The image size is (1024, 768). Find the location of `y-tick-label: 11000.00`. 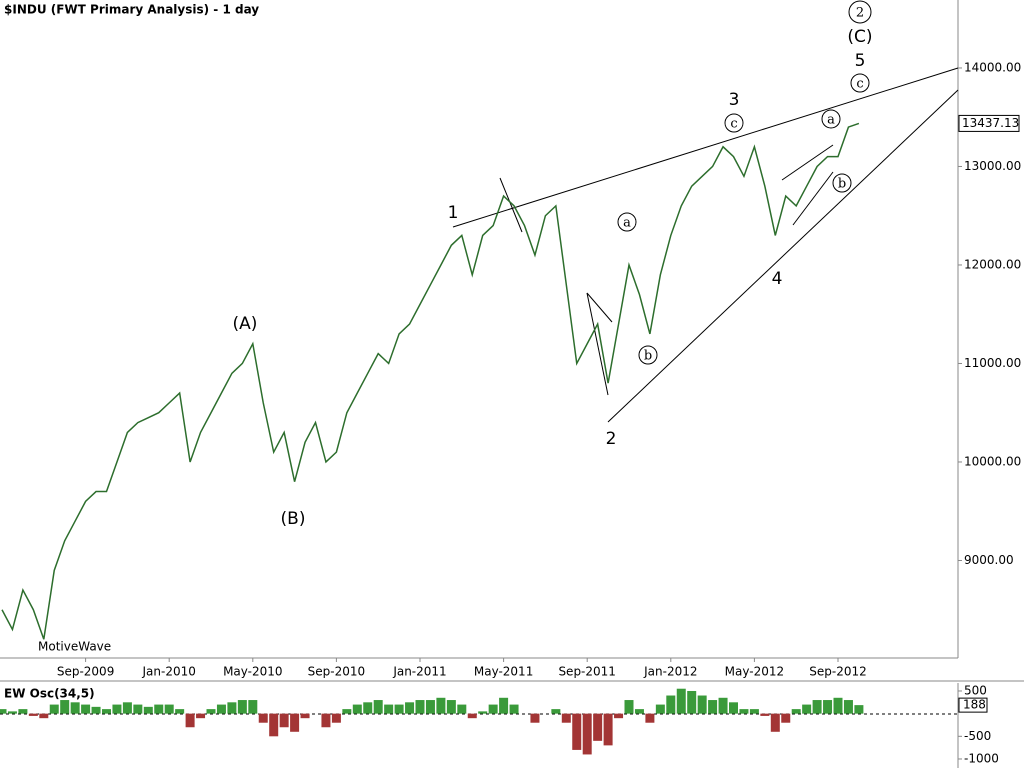

y-tick-label: 11000.00 is located at coordinates (992, 363).